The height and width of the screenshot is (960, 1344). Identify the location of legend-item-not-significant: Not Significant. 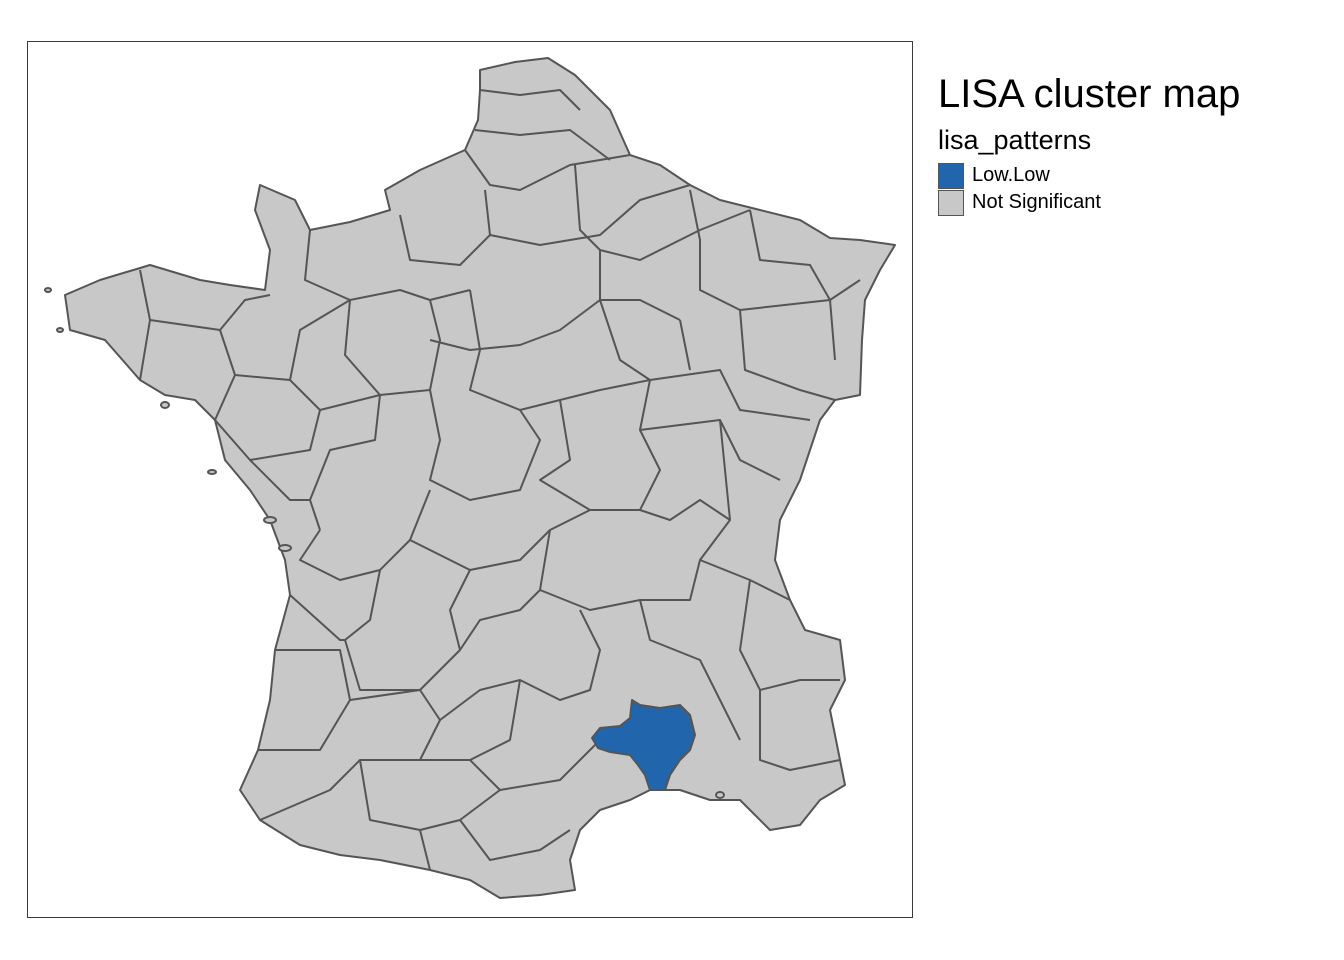
(1089, 202).